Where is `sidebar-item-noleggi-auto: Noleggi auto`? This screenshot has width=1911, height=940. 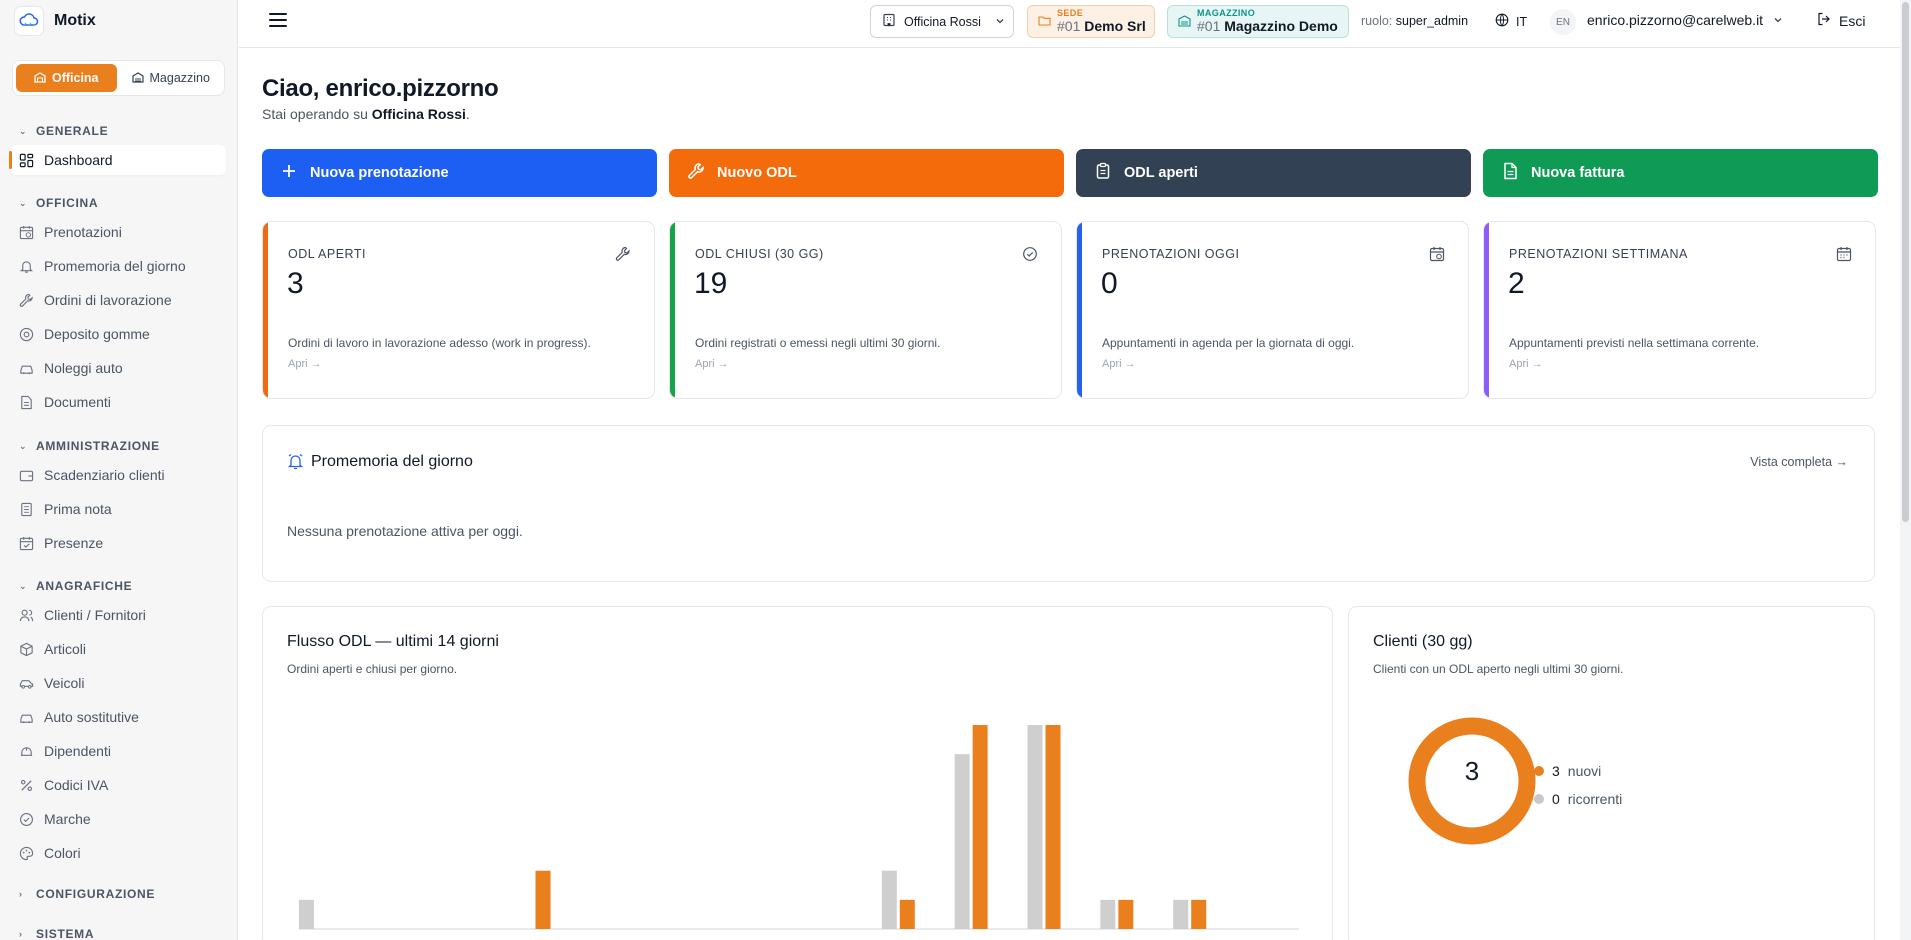
sidebar-item-noleggi-auto: Noleggi auto is located at coordinates (118, 368).